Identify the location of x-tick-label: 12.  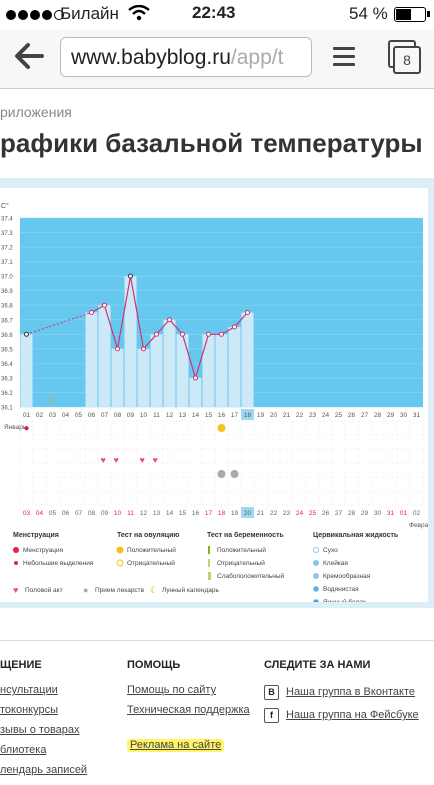
(170, 415).